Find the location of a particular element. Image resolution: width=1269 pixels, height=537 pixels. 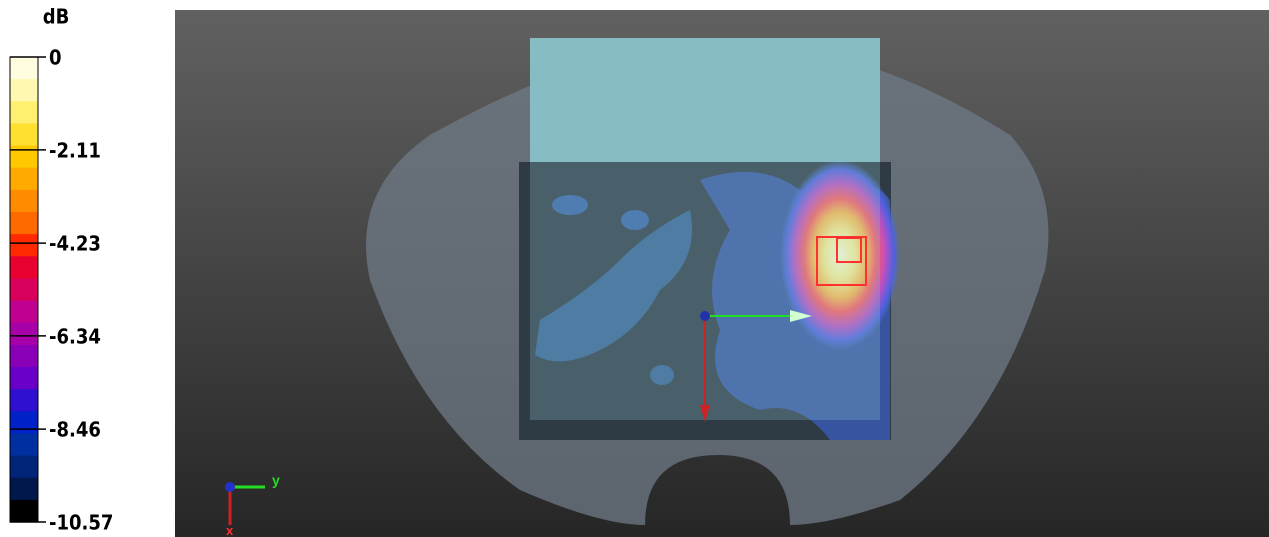

triad-y-label: y is located at coordinates (276, 480).